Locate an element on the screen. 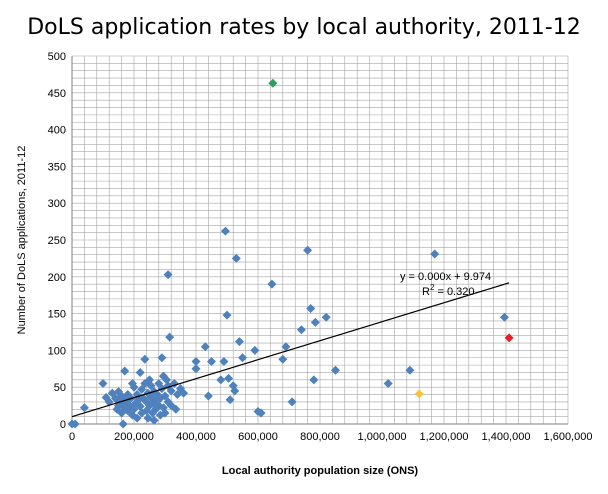 The width and height of the screenshot is (608, 494). x-tick-label: 400,000 is located at coordinates (196, 437).